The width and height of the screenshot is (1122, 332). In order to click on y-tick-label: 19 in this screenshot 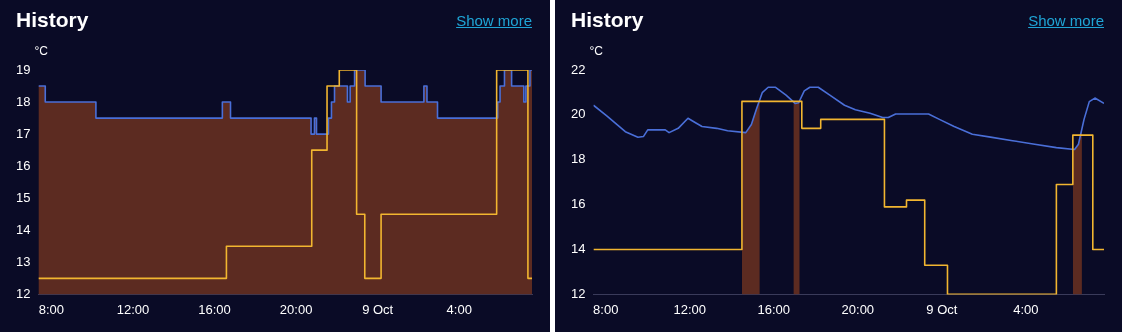, I will do `click(23, 69)`.